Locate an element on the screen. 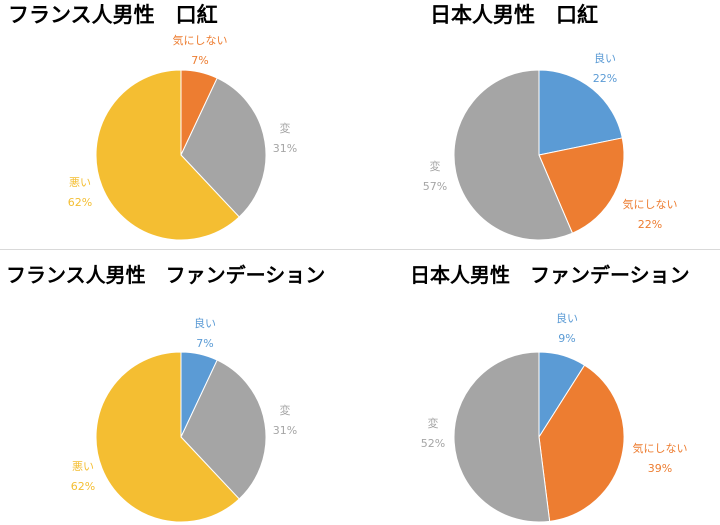 This screenshot has height=525, width=720. chart-title: 日本人男性 ファンデーション is located at coordinates (550, 275).